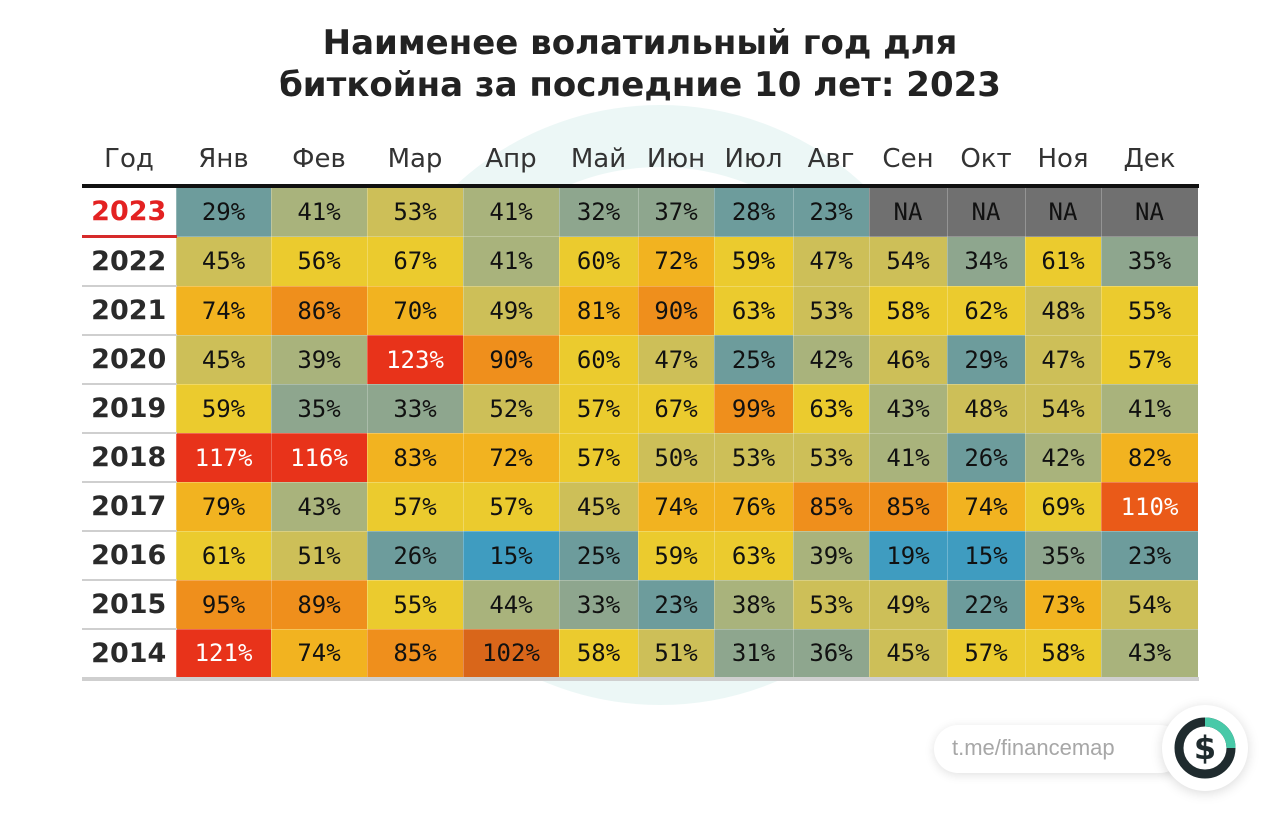 The width and height of the screenshot is (1280, 825). Describe the element at coordinates (598, 310) in the screenshot. I see `heatmap-cell: 81%` at that location.